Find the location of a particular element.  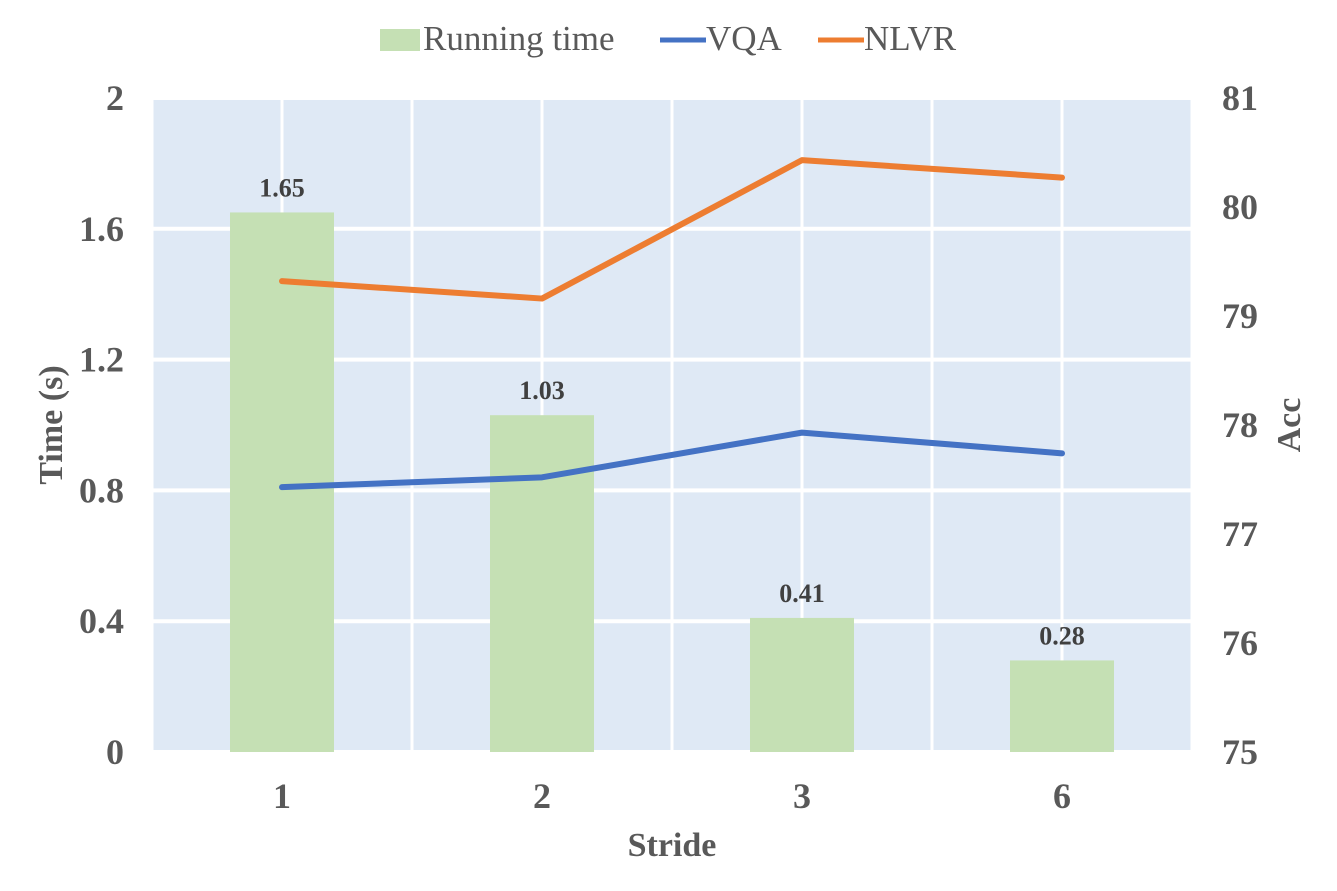

right-tick-label: 75 is located at coordinates (1240, 752).